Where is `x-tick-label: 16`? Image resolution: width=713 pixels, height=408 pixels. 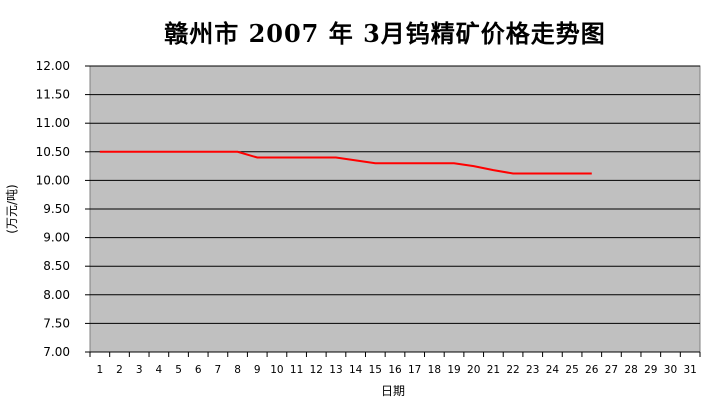 x-tick-label: 16 is located at coordinates (395, 370).